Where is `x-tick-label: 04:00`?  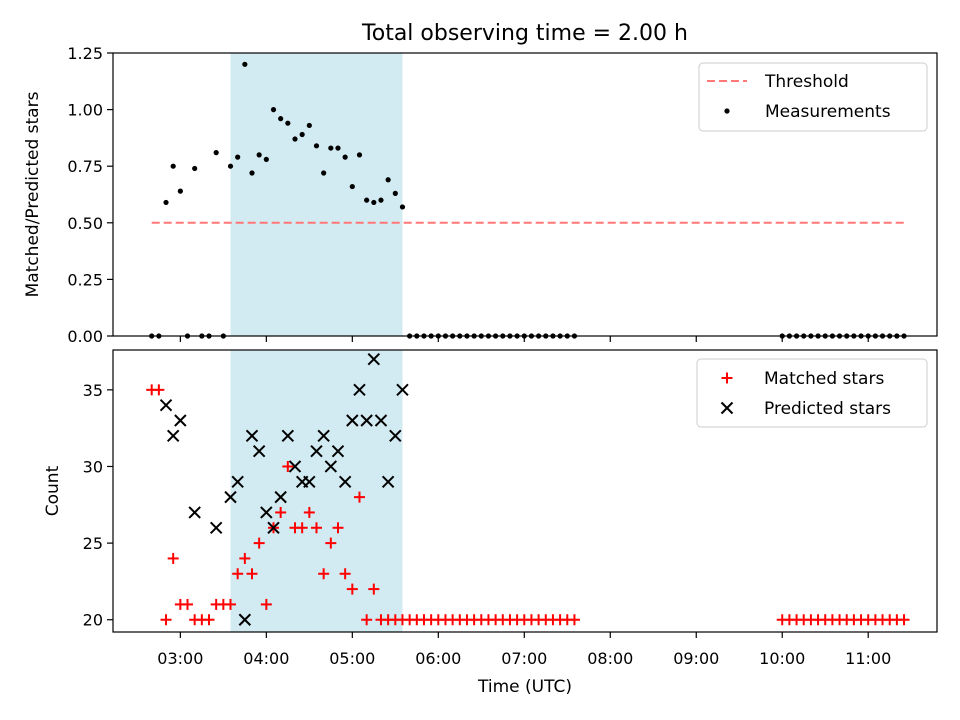
x-tick-label: 04:00 is located at coordinates (266, 658).